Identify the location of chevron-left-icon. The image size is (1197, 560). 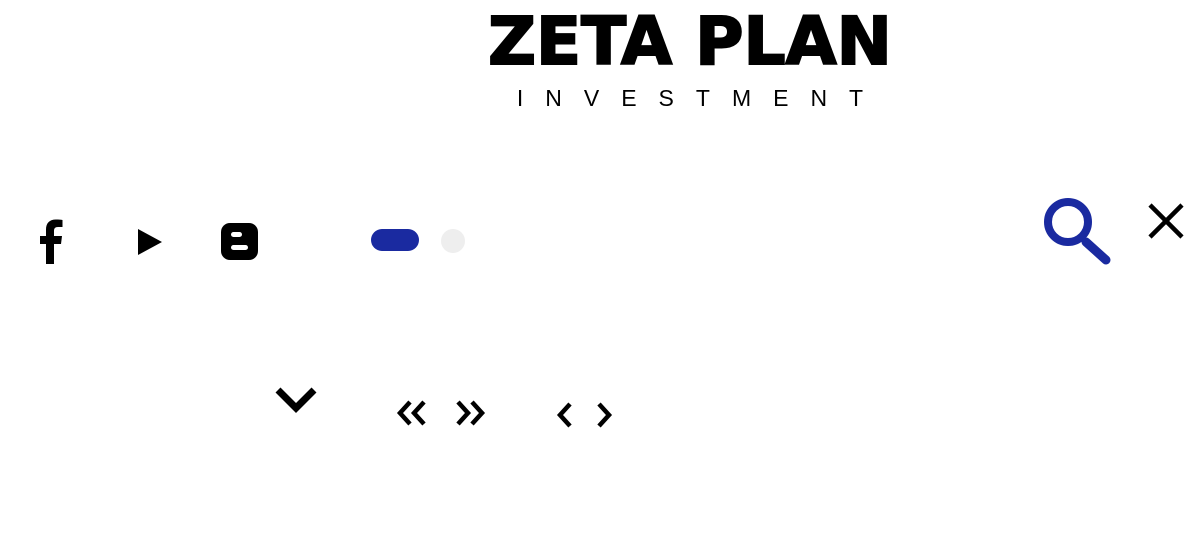
(565, 415).